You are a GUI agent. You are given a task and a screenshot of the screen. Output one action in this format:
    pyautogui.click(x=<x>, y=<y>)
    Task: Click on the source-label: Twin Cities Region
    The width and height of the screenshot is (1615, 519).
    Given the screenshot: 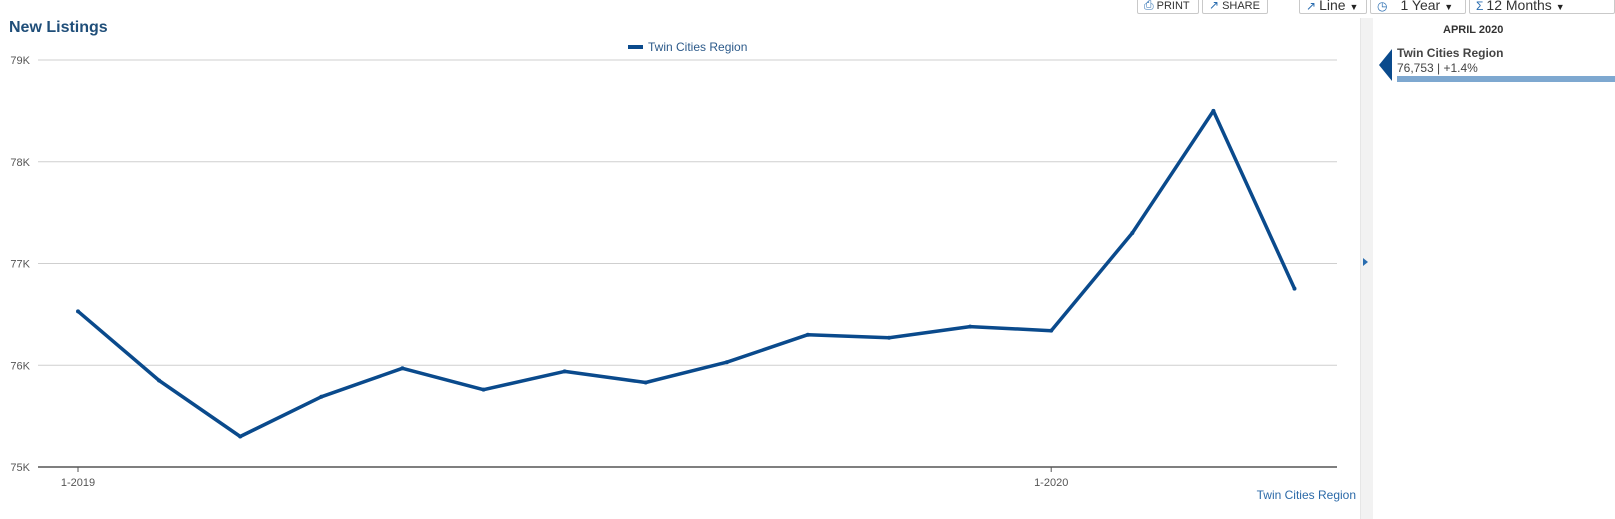 What is the action you would take?
    pyautogui.click(x=1306, y=495)
    